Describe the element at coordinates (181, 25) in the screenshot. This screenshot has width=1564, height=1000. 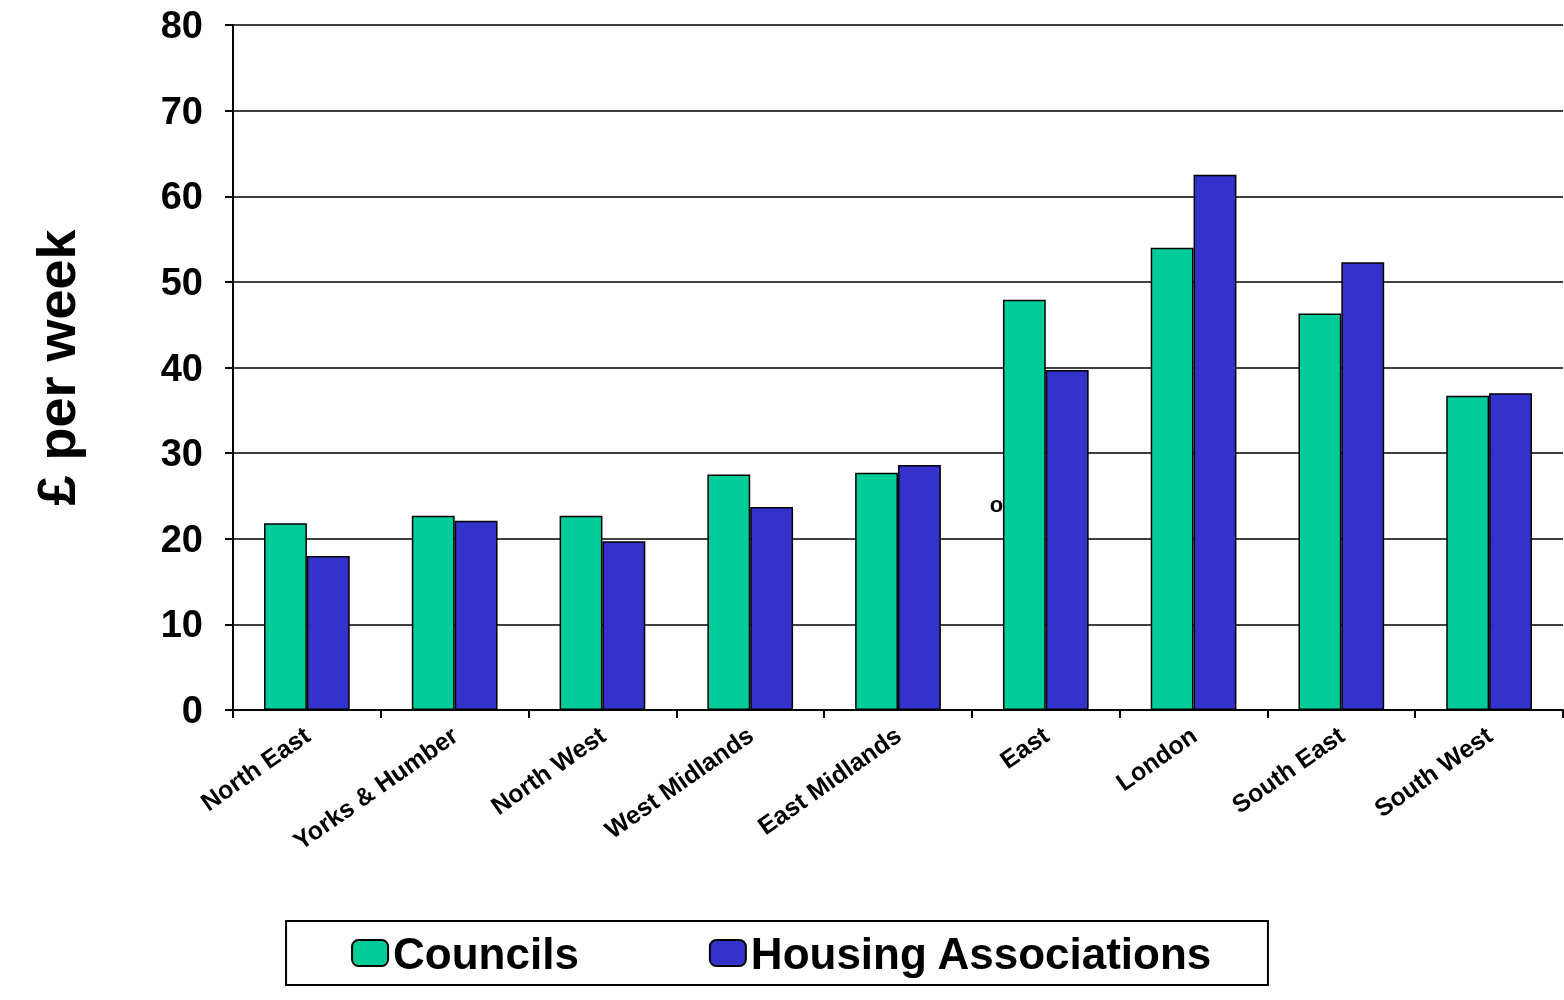
I see `y-tick-label: 80` at that location.